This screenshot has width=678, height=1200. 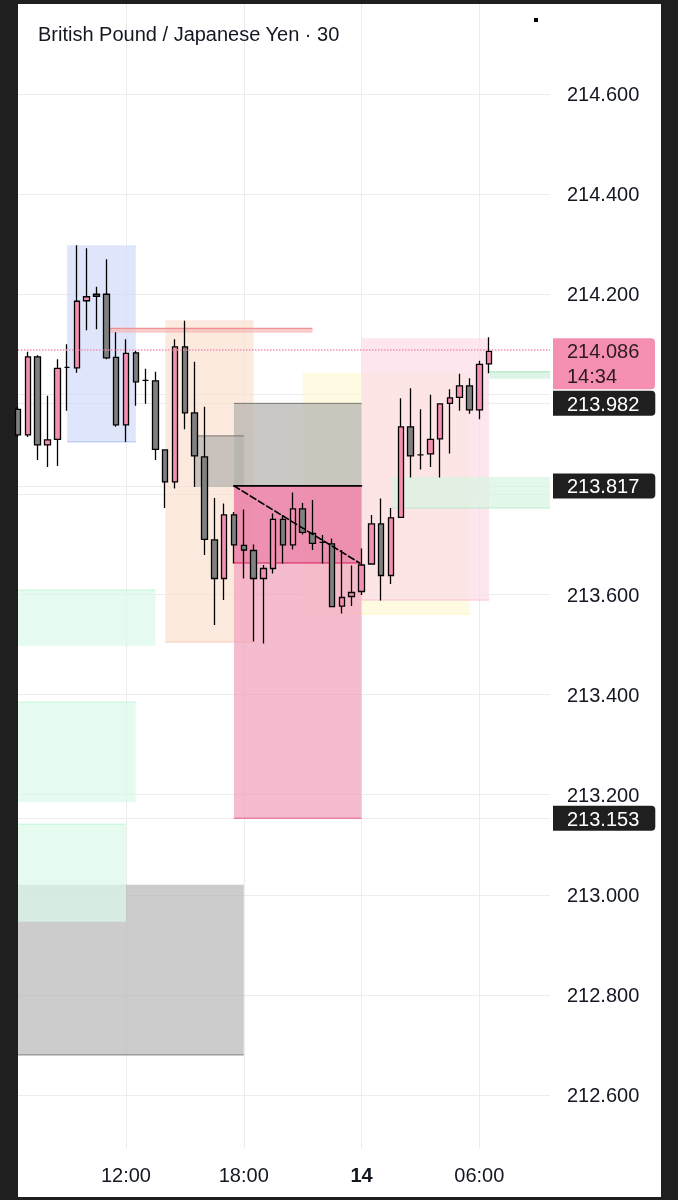 What do you see at coordinates (603, 194) in the screenshot?
I see `y-tick-label: 214.400` at bounding box center [603, 194].